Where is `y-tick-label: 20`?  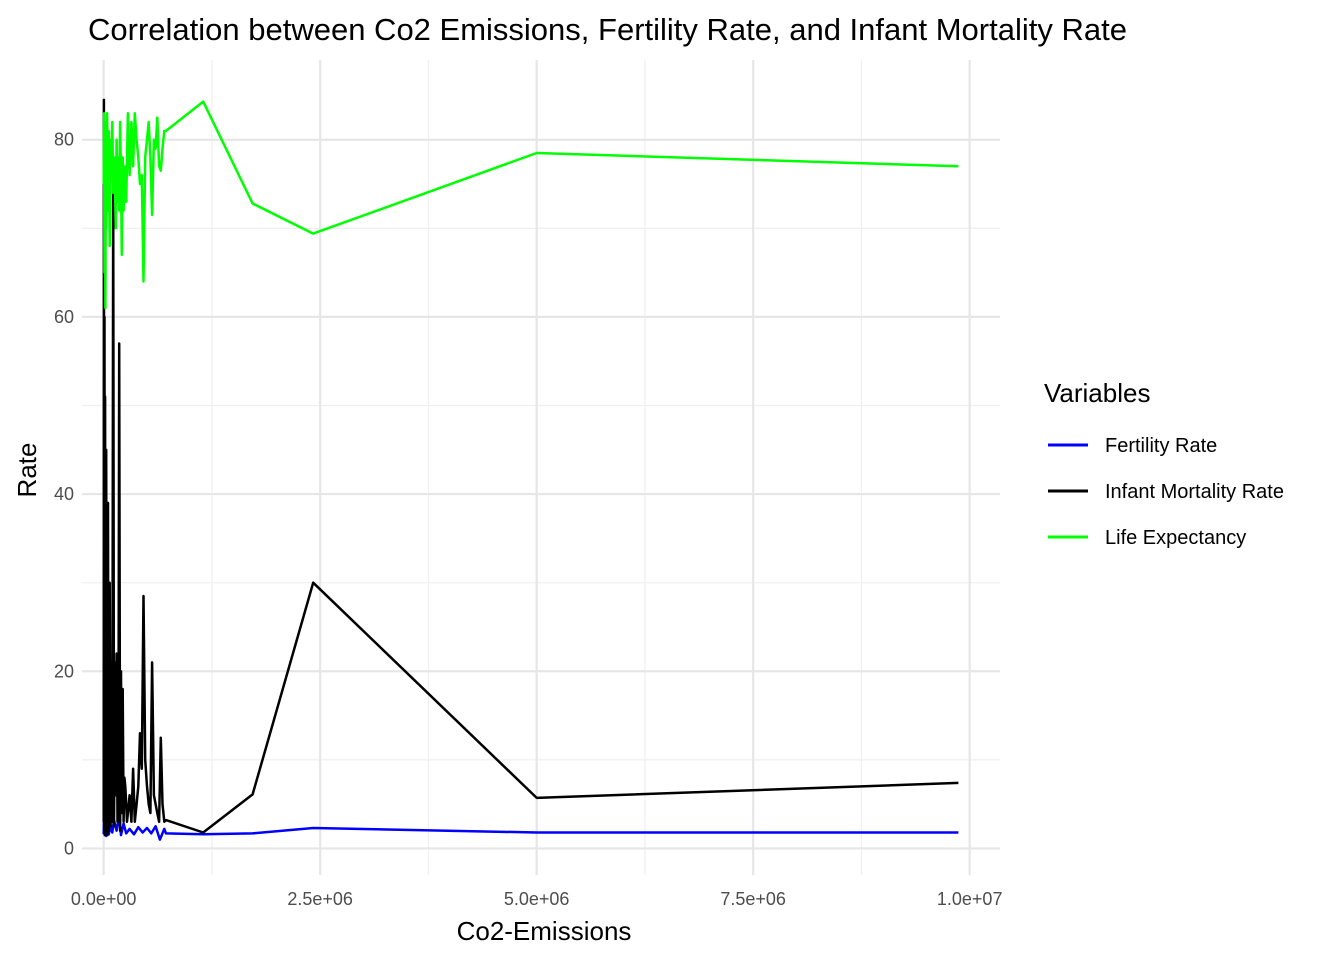
y-tick-label: 20 is located at coordinates (64, 671).